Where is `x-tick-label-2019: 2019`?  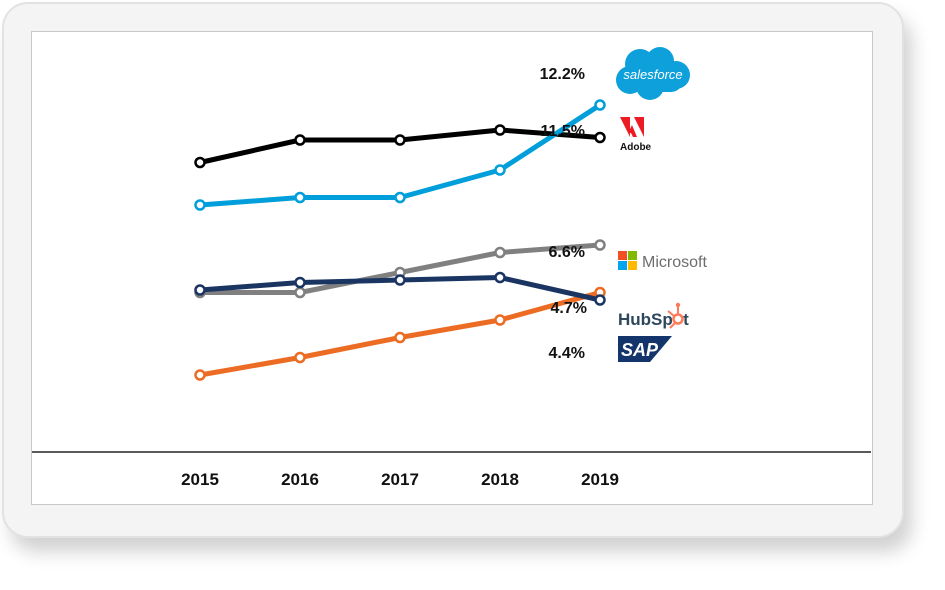
x-tick-label-2019: 2019 is located at coordinates (600, 479).